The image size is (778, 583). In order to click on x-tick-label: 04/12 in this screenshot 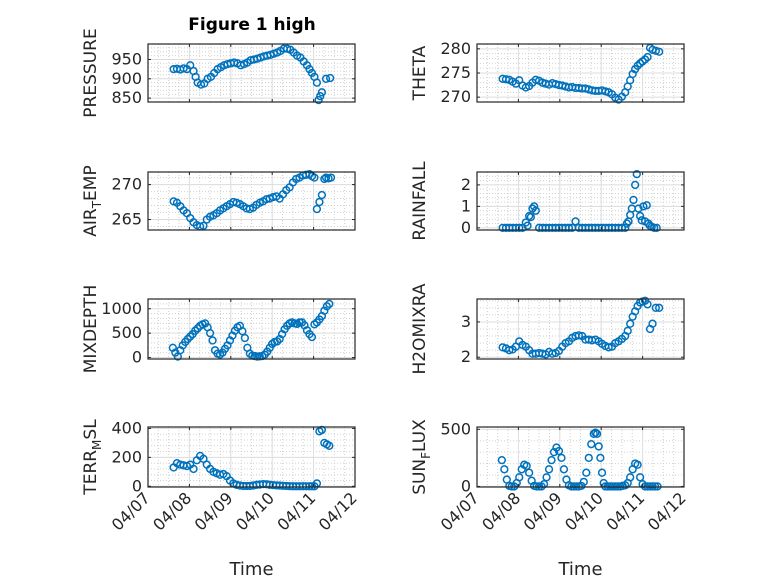, I will do `click(338, 511)`.